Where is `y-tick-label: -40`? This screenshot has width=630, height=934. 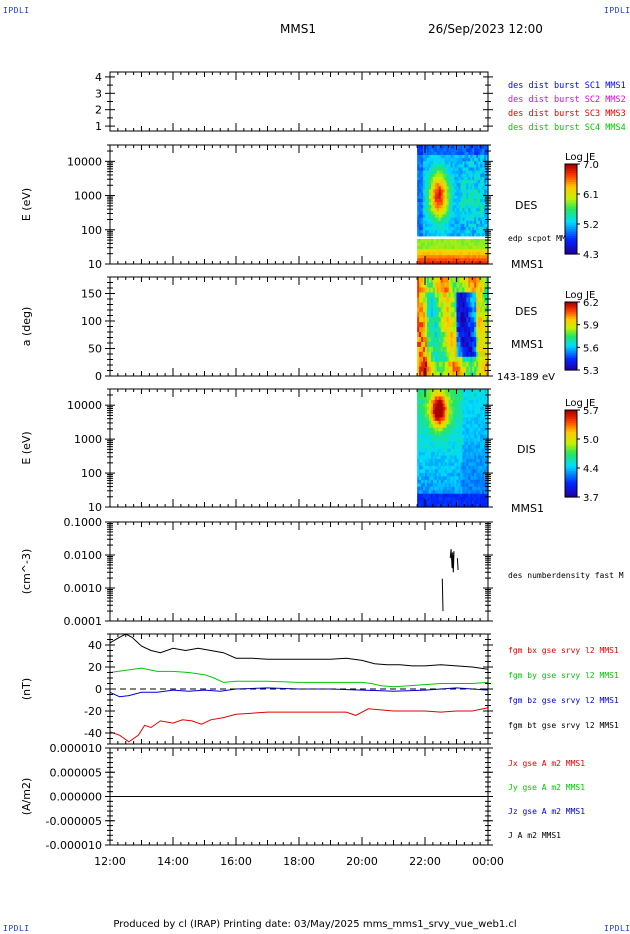
y-tick-label: -40 is located at coordinates (93, 733).